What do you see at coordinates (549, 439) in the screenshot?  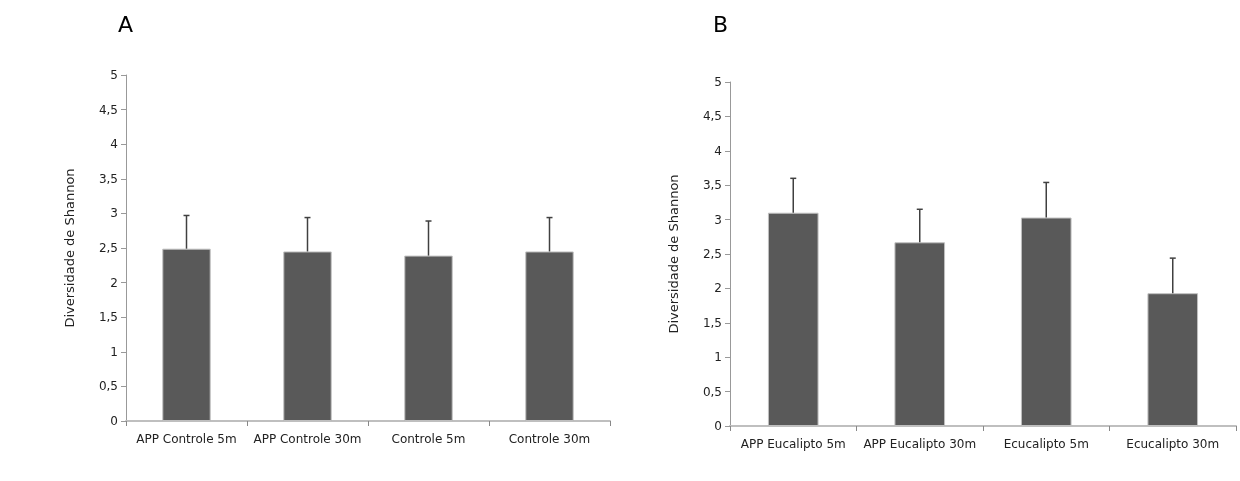 I see `x-tick-label: Controle 30m` at bounding box center [549, 439].